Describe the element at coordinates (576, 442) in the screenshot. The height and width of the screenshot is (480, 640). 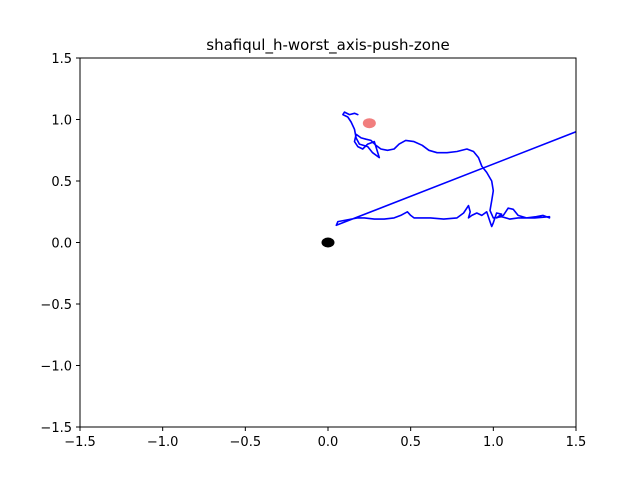
I see `x-tick-label: 1.5` at that location.